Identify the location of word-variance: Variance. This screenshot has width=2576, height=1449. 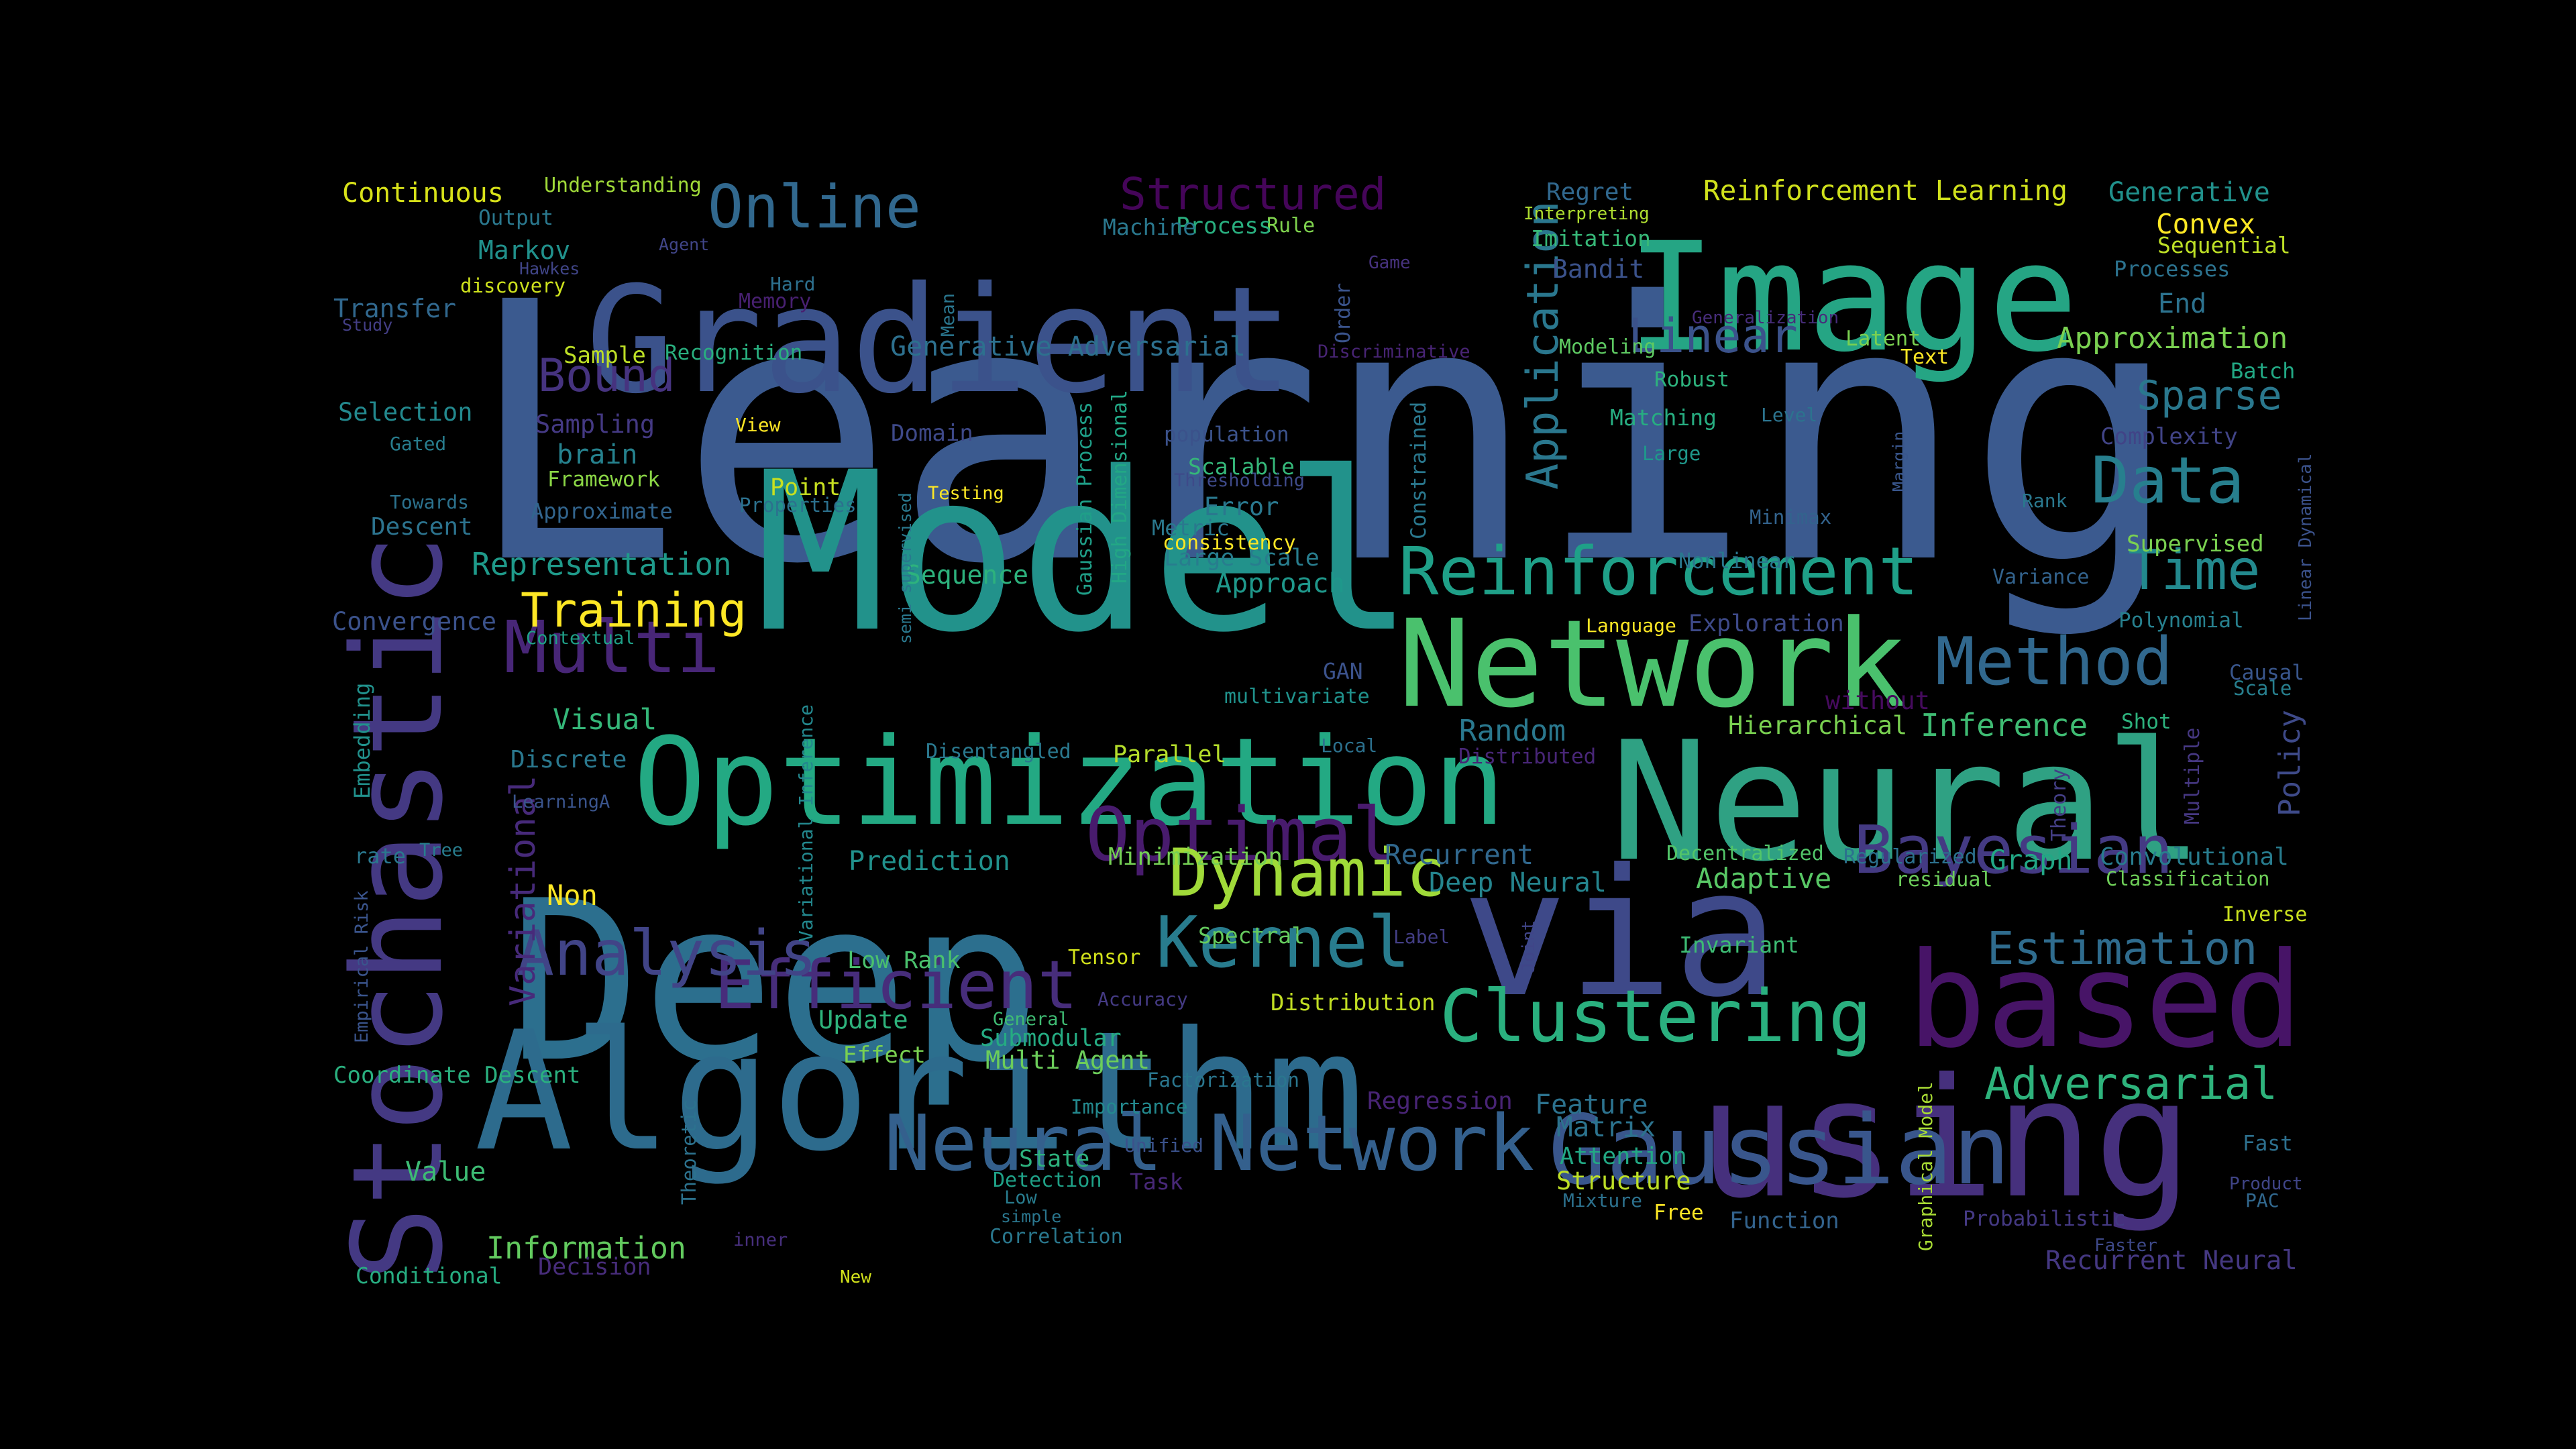
(2041, 577).